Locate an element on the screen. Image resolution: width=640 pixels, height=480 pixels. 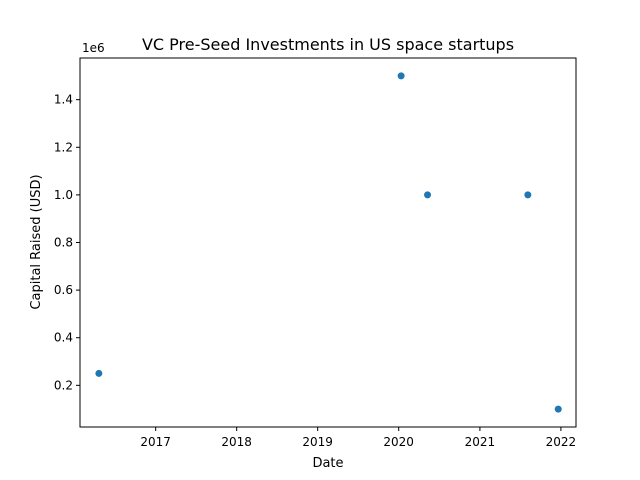
y-tick-label: 0.8 is located at coordinates (63, 243).